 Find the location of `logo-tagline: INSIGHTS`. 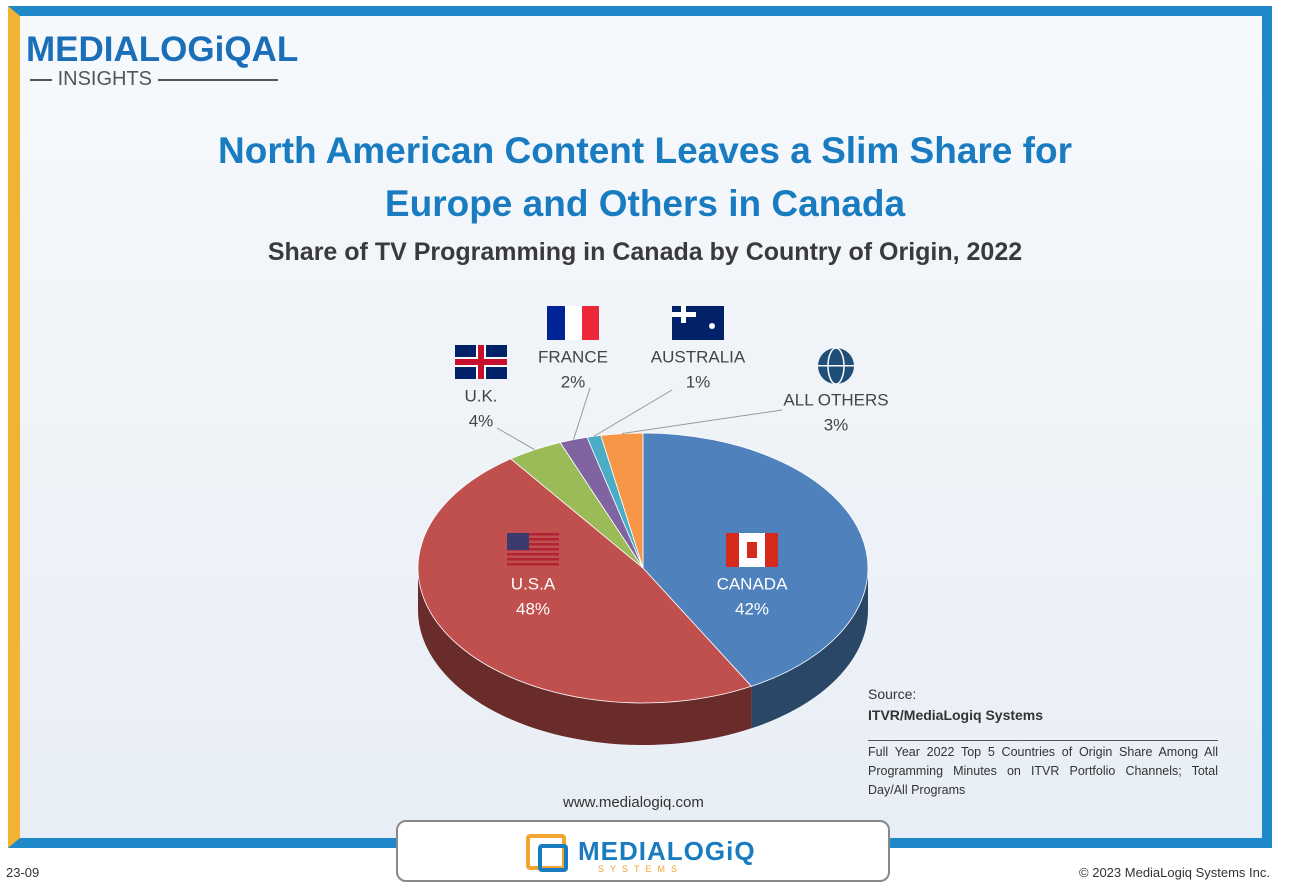

logo-tagline: INSIGHTS is located at coordinates (170, 79).